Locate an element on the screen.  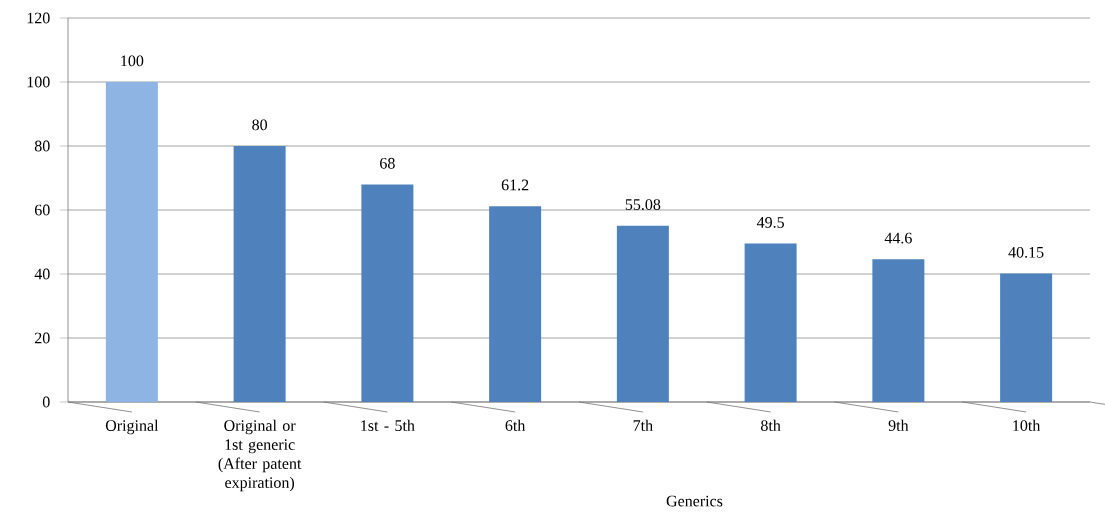
x-tick-label: Original or 1st generic (After patent expiration) is located at coordinates (260, 455).